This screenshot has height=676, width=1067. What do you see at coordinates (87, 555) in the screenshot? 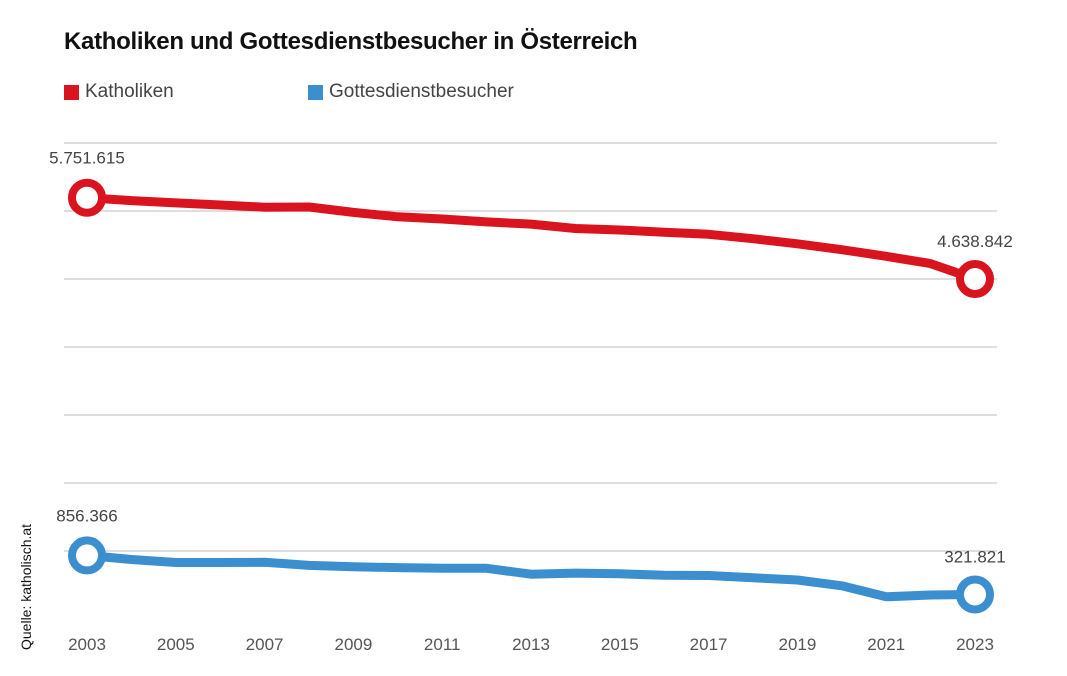
I see `start-marker-gottesdienstbesucher` at bounding box center [87, 555].